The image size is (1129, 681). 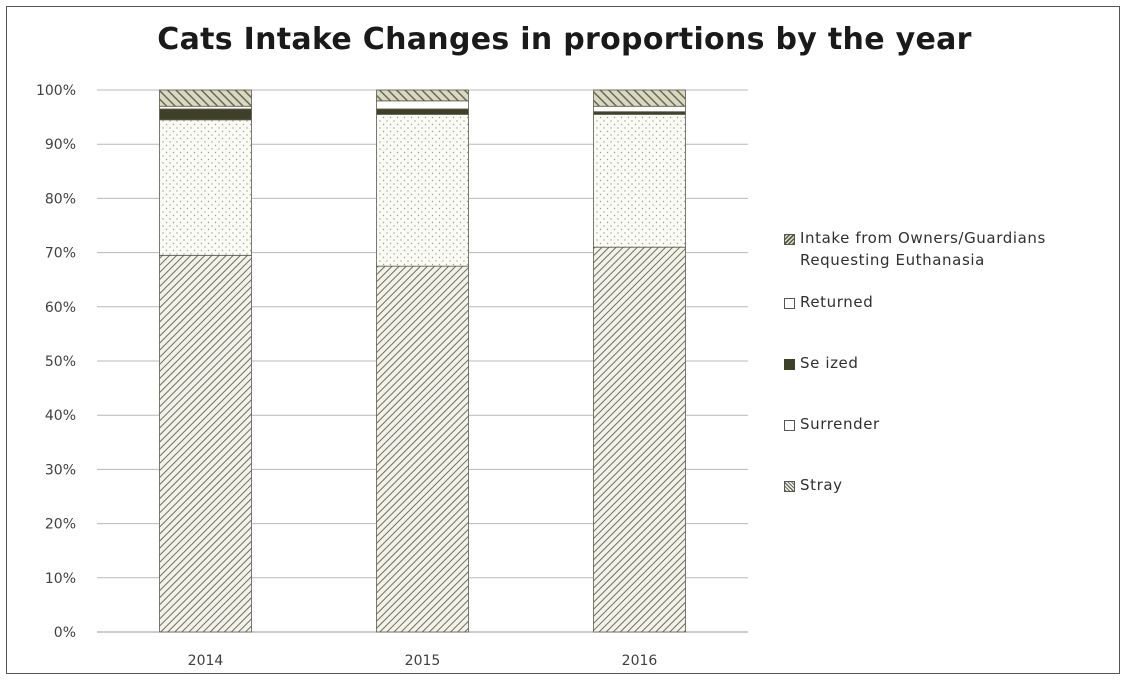 What do you see at coordinates (423, 661) in the screenshot?
I see `x-tick-label: 2015` at bounding box center [423, 661].